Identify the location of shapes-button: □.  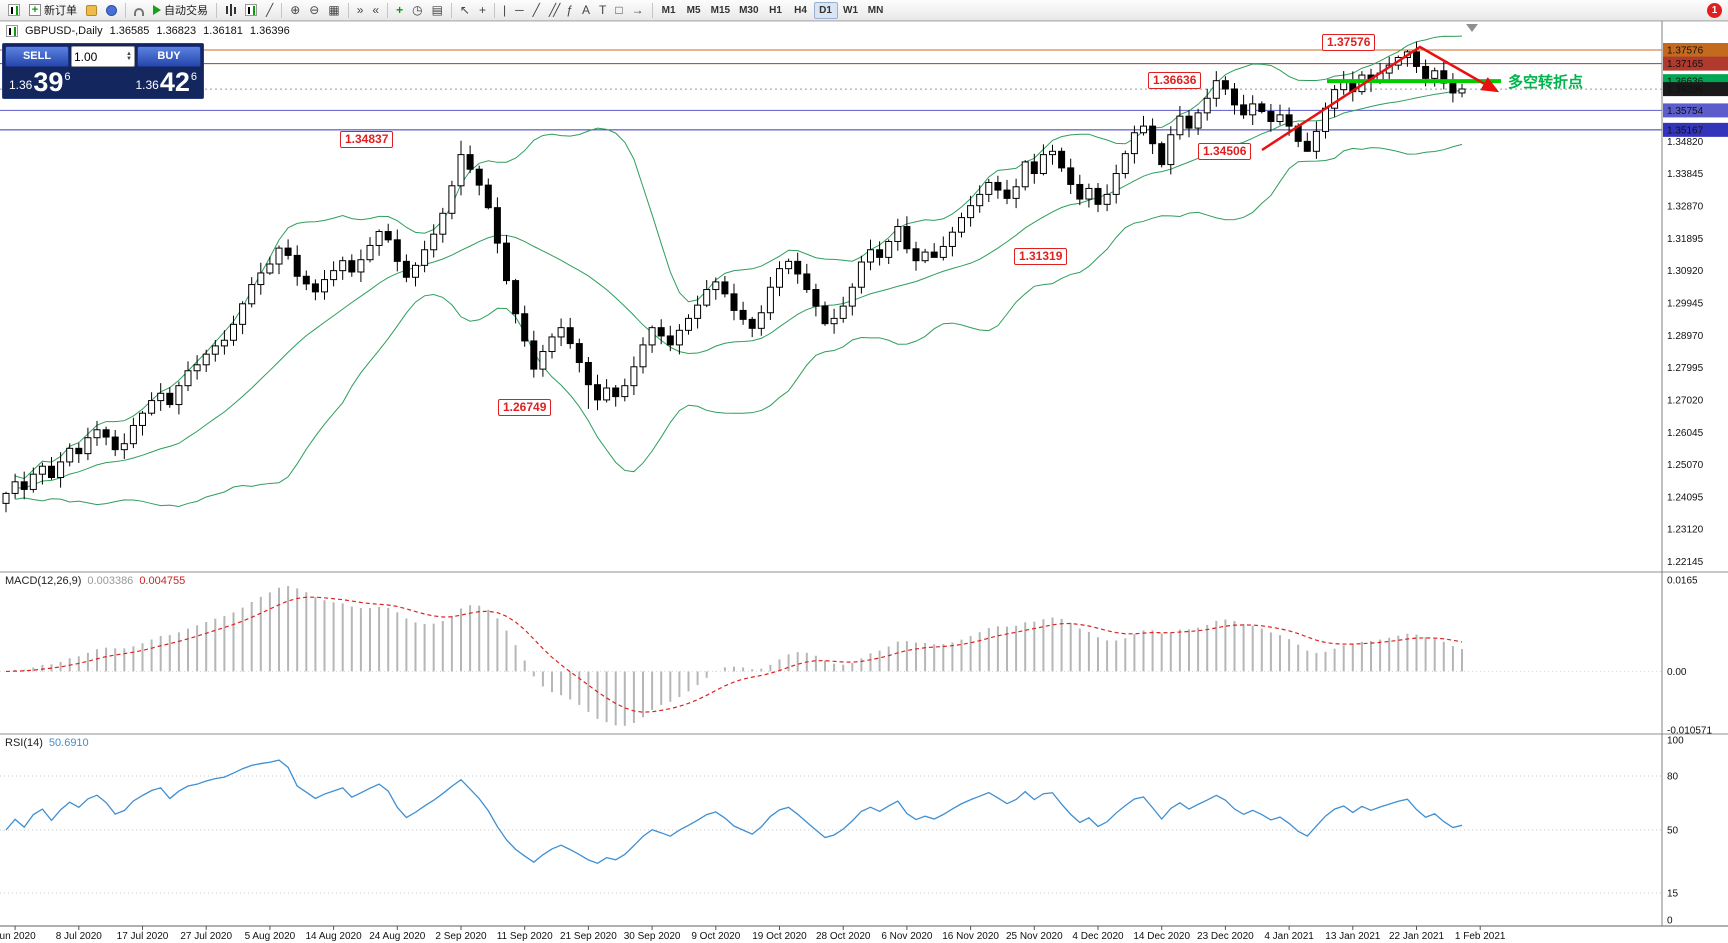
(618, 10).